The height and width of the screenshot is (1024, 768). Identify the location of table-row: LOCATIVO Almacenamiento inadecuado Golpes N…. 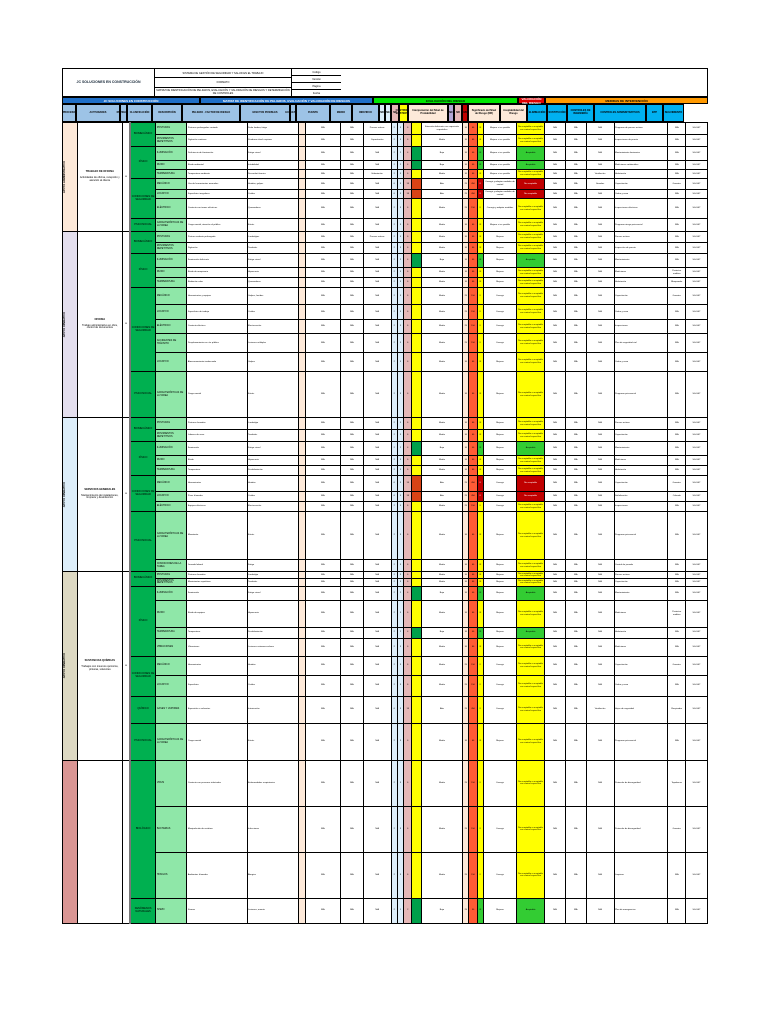
(385, 362).